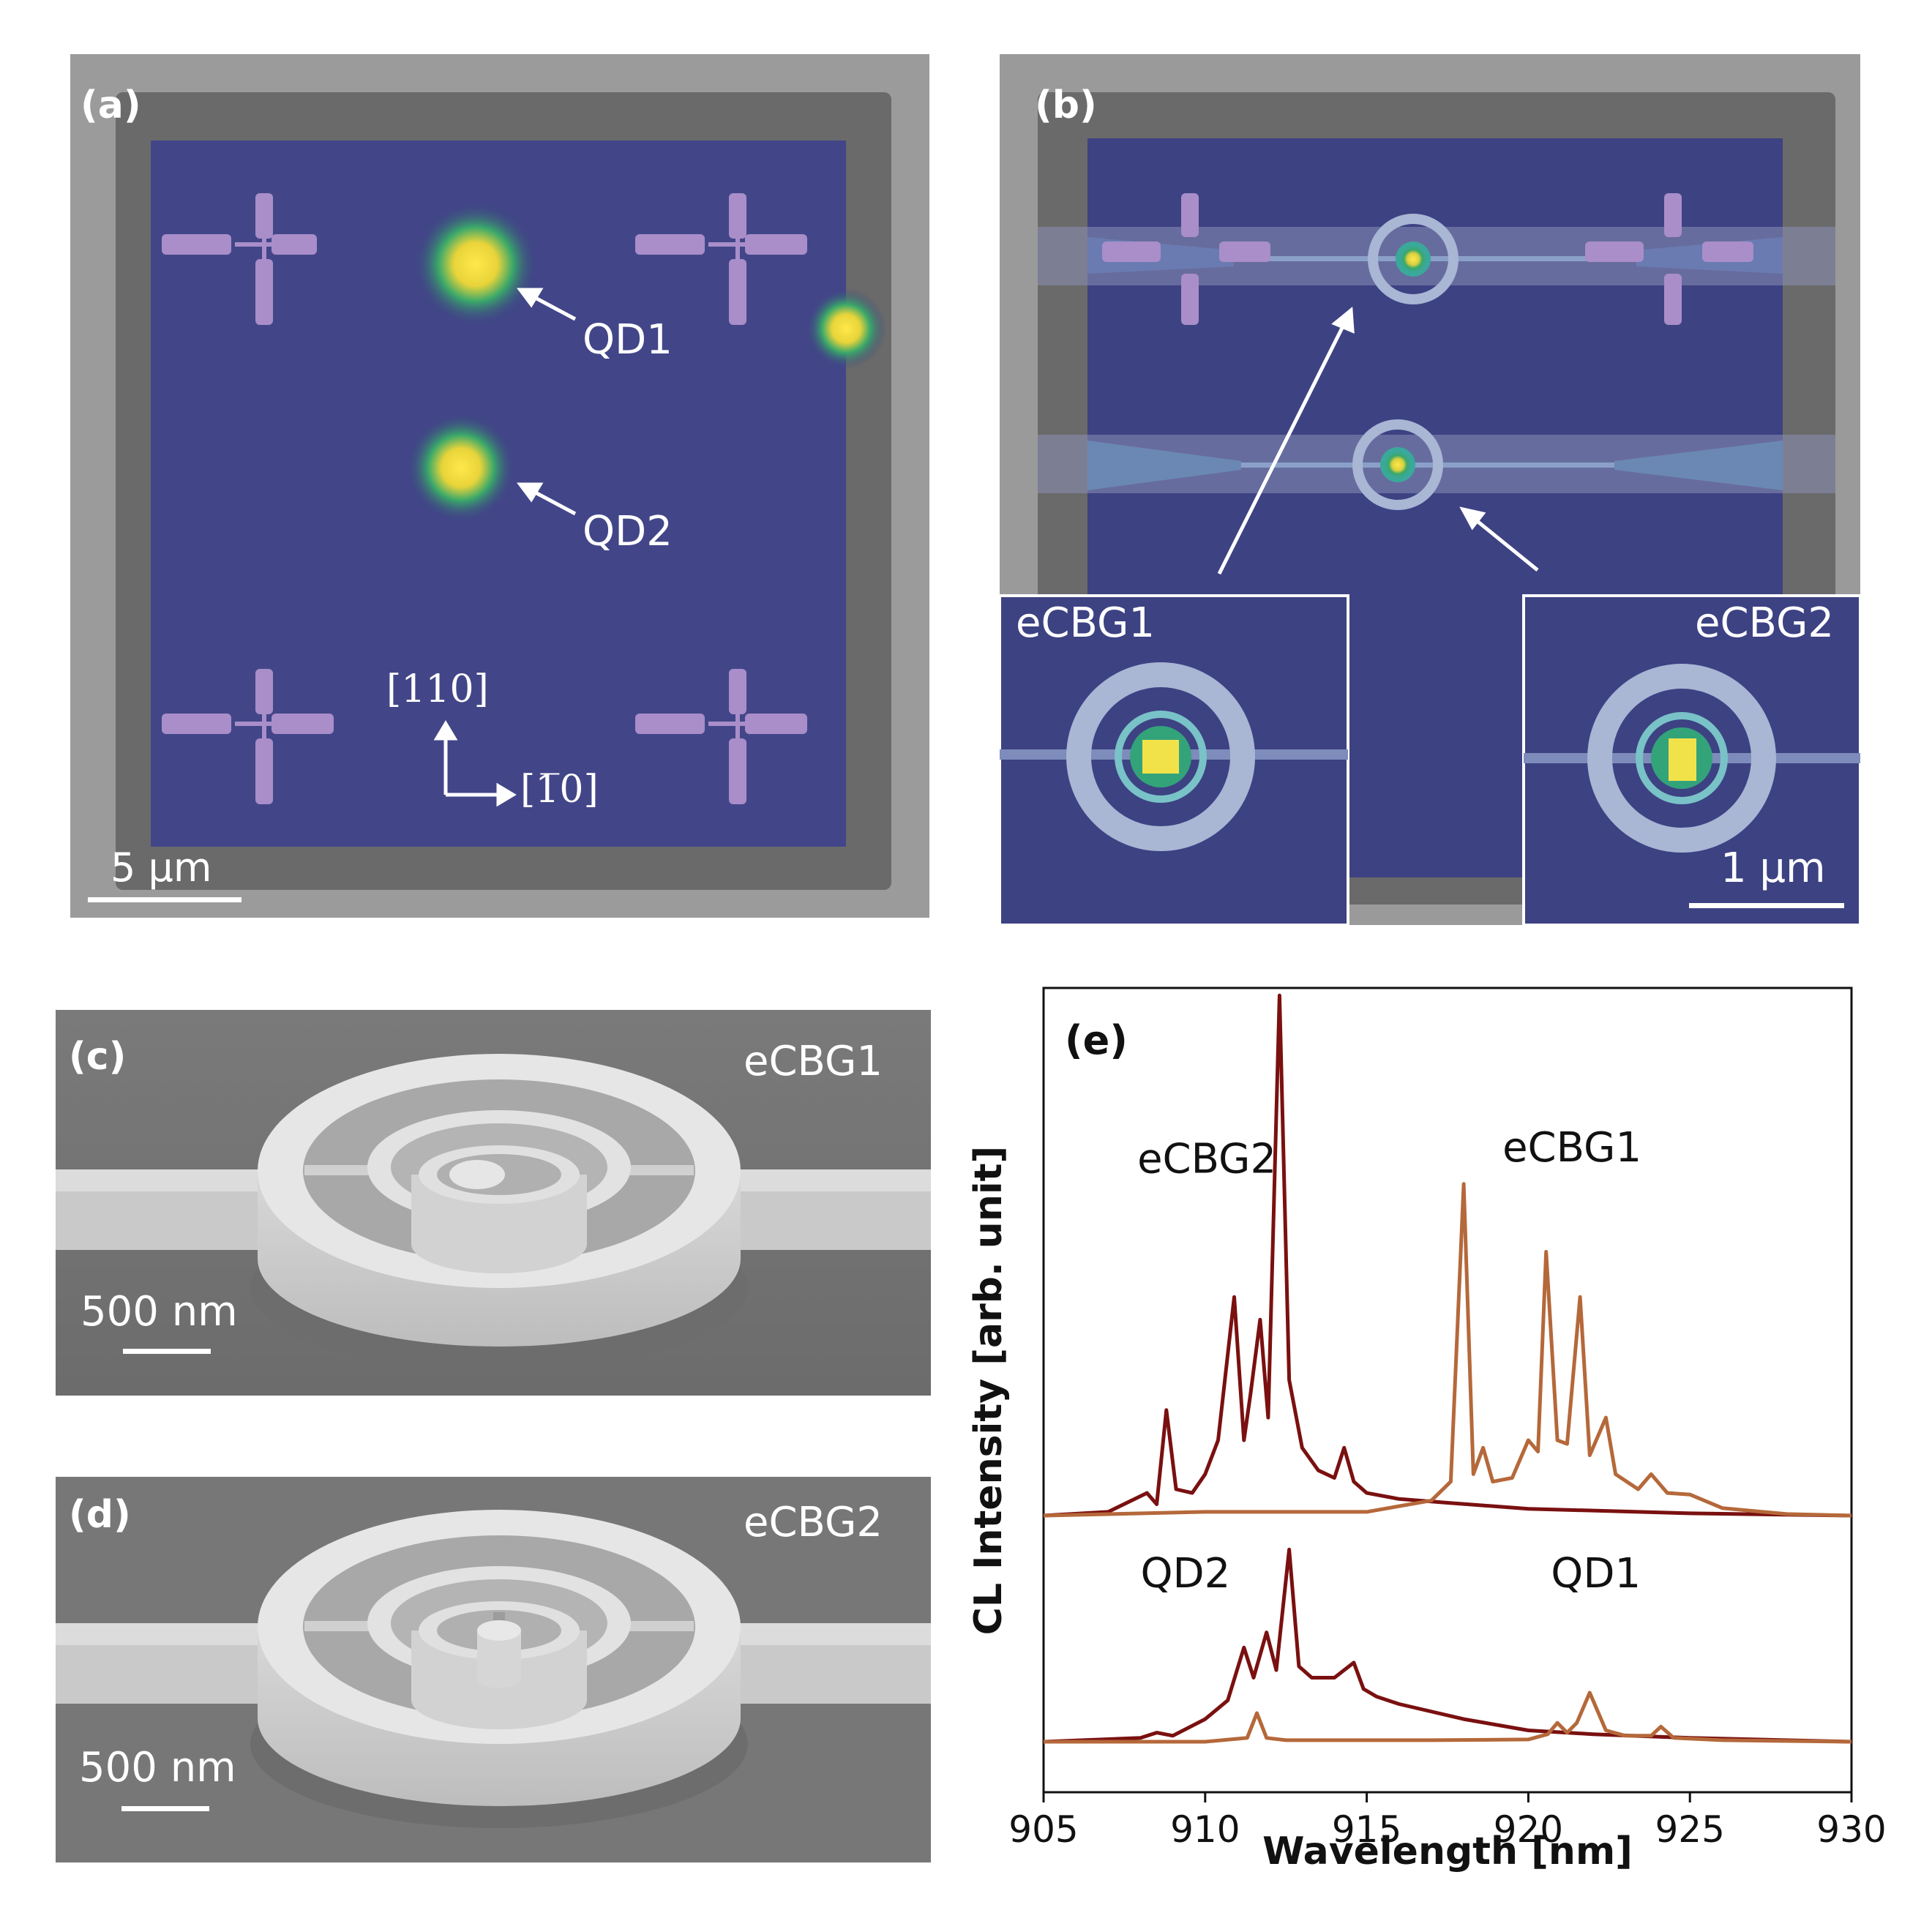 This screenshot has height=1932, width=1932. I want to click on axis-right-label: [1̅0], so click(559, 790).